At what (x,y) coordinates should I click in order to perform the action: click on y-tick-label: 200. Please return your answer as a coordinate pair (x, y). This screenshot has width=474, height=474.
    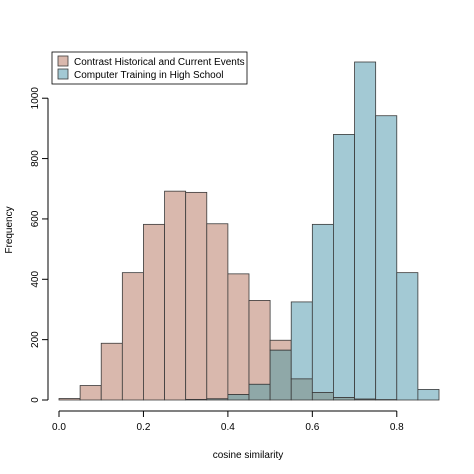
    Looking at the image, I should click on (35, 339).